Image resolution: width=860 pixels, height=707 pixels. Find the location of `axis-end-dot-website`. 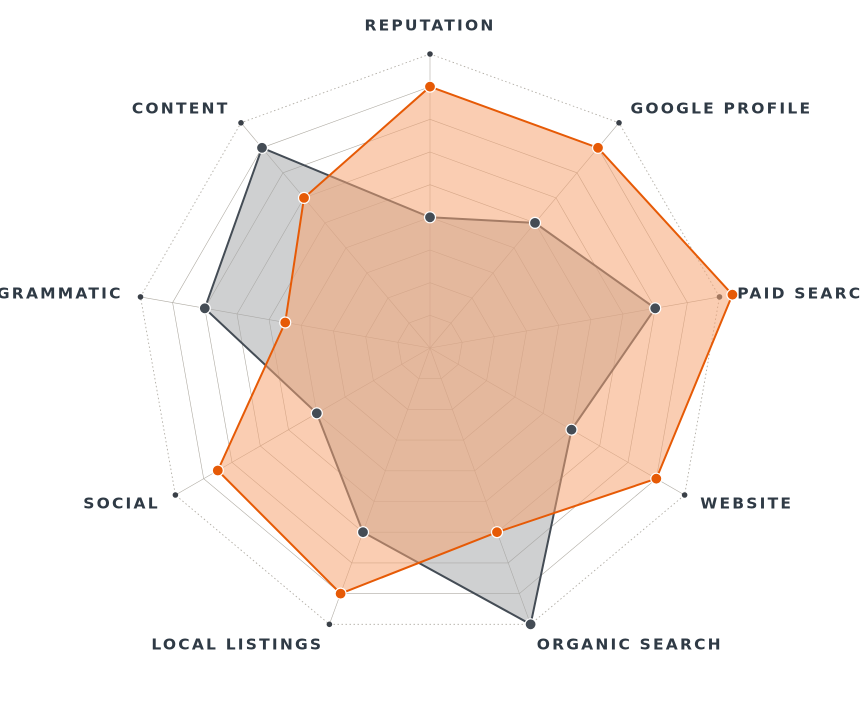

axis-end-dot-website is located at coordinates (684, 495).